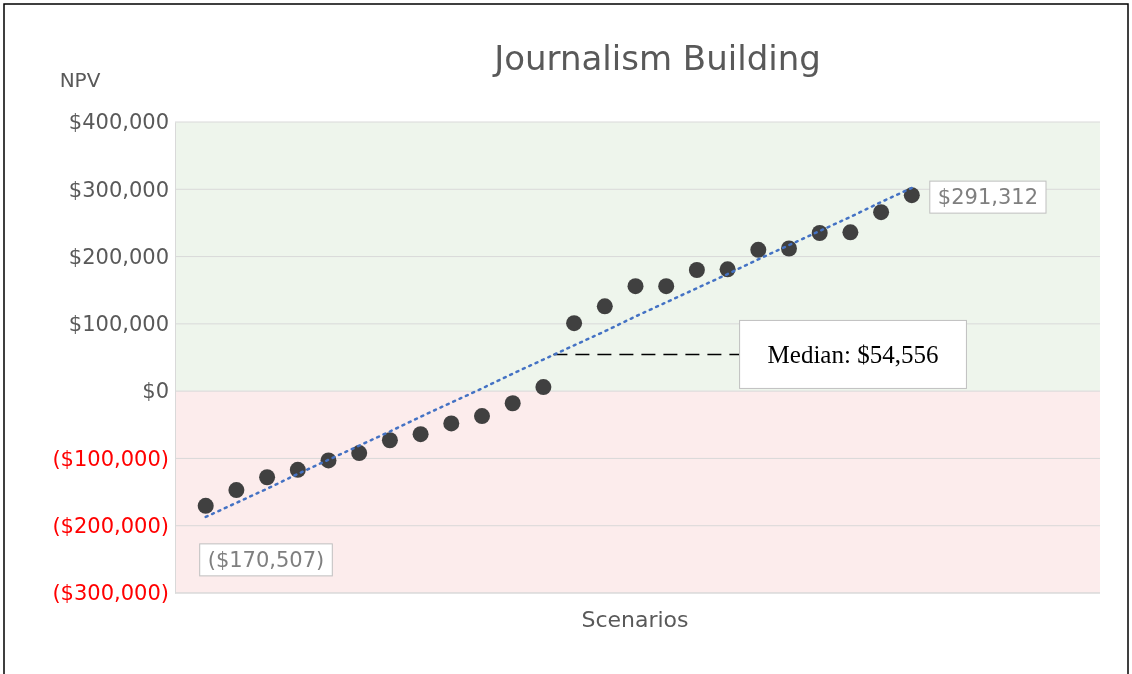 This screenshot has width=1132, height=674. Describe the element at coordinates (118, 256) in the screenshot. I see `y-tick-label: $200,000` at that location.